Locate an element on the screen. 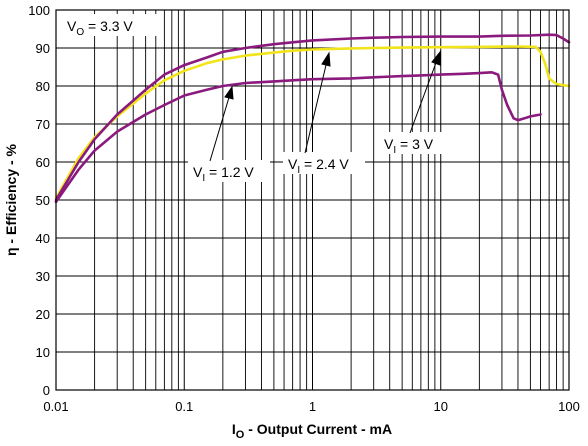  annotation-1-rest: = 1.2 V is located at coordinates (229, 172).